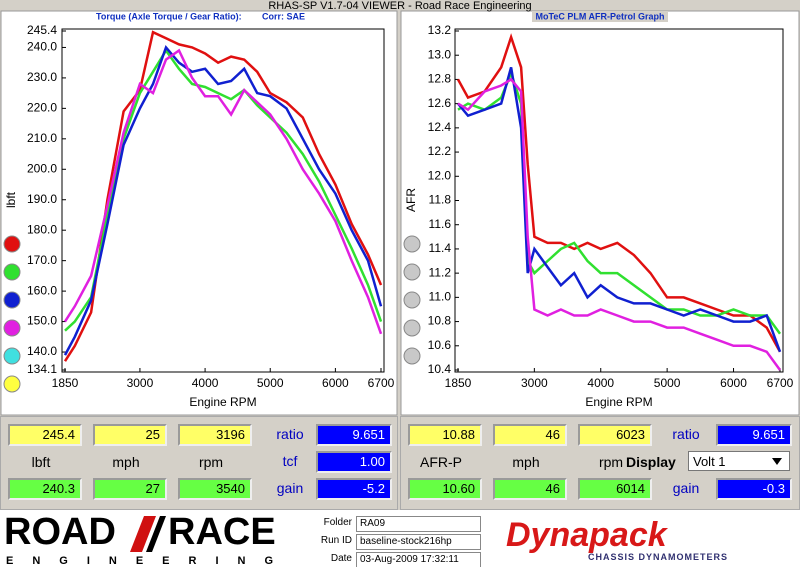  I want to click on road-race-logo: ROAD RACE ENGINEERING, so click(148, 539).